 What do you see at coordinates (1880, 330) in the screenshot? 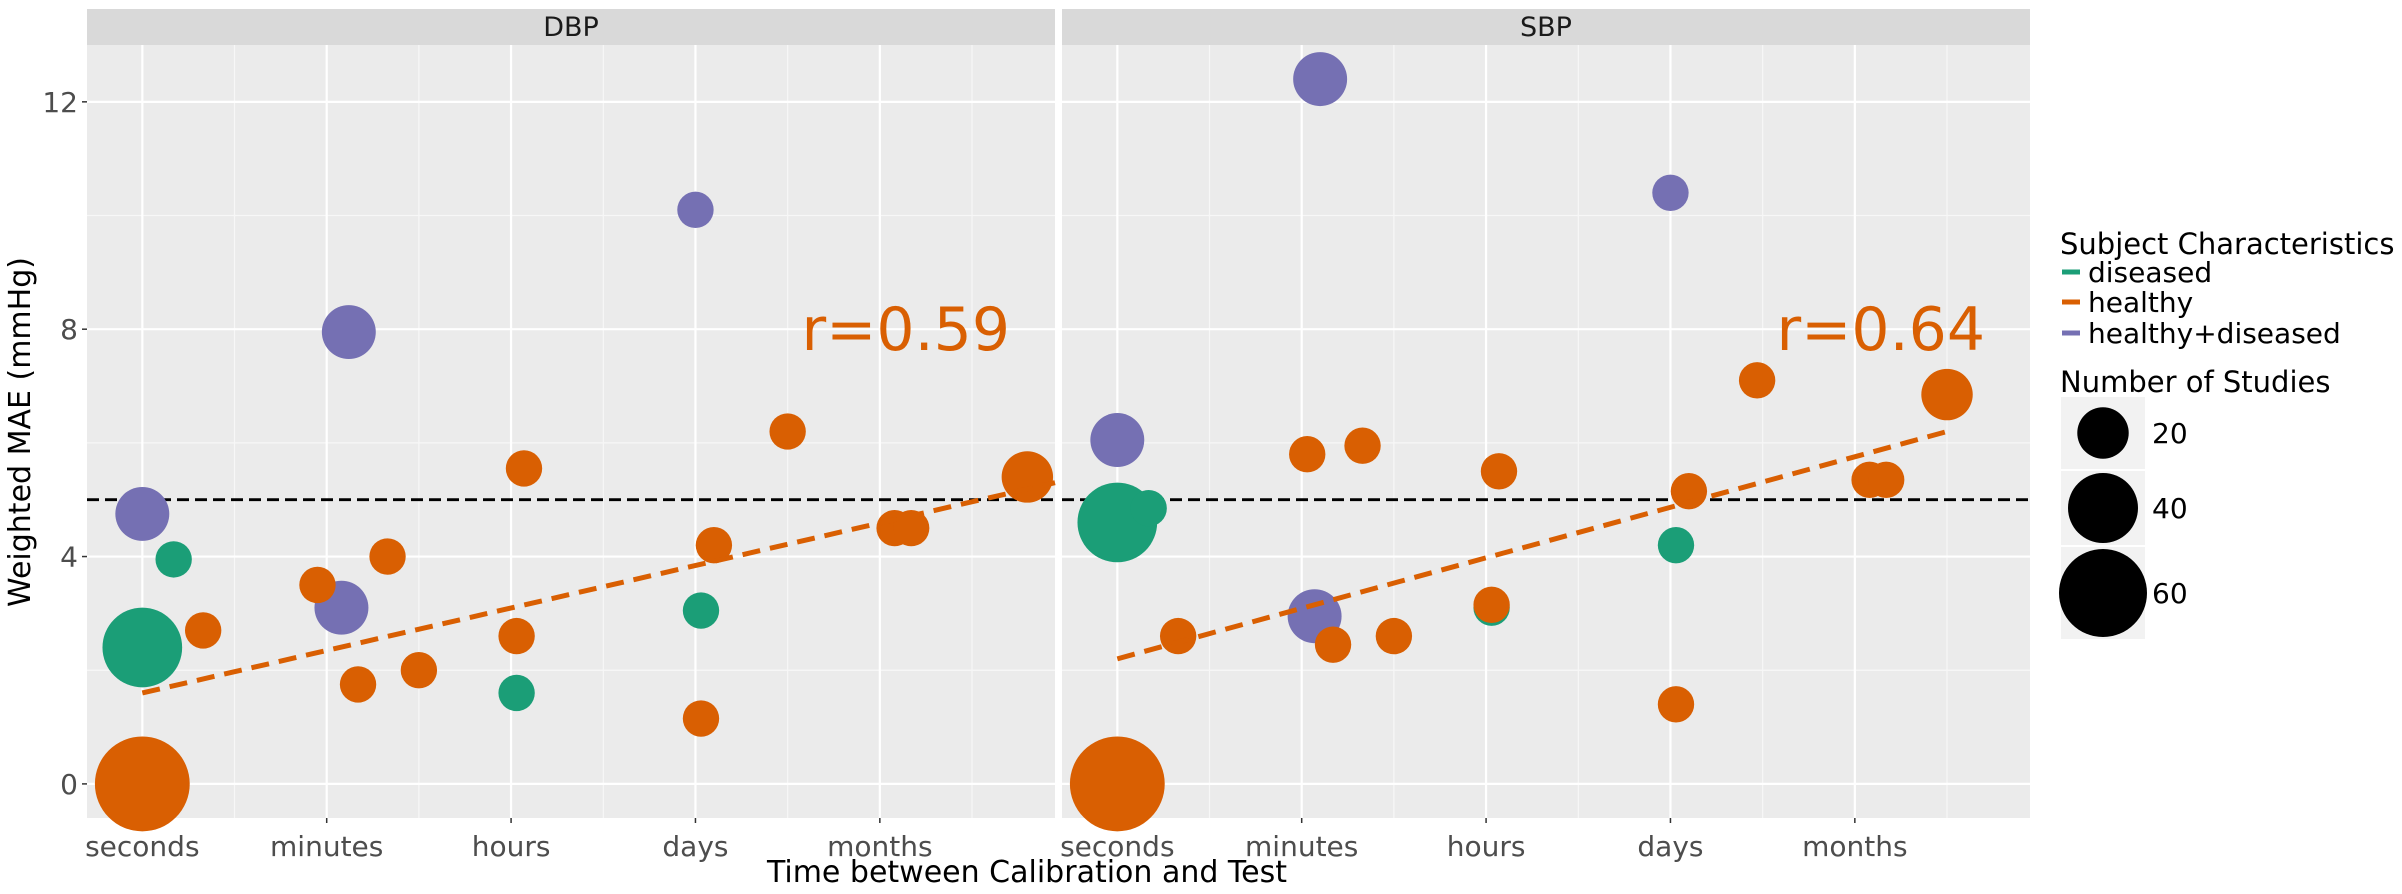
I see `correlation-label: r=0.64` at bounding box center [1880, 330].